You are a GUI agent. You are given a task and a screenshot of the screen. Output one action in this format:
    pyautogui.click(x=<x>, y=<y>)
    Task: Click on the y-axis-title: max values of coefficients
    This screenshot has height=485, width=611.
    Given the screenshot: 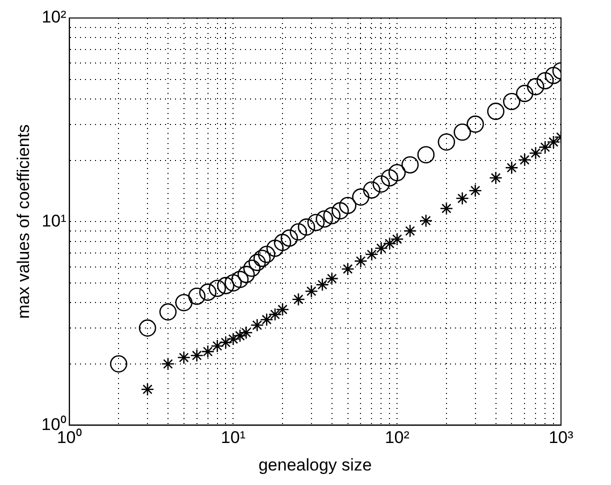 What is the action you would take?
    pyautogui.click(x=23, y=221)
    